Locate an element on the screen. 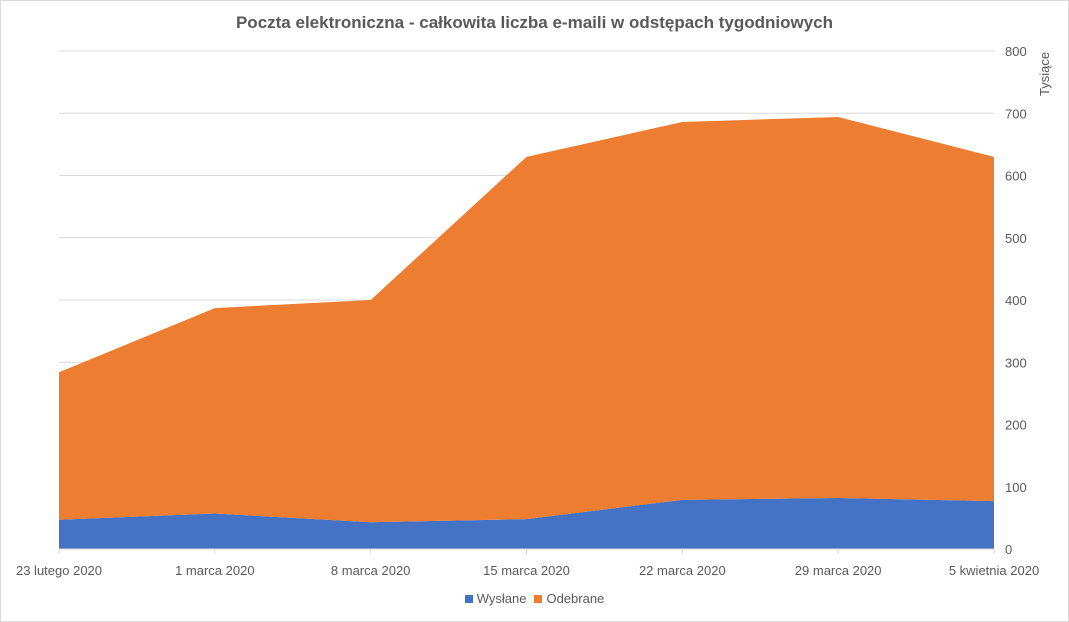 This screenshot has width=1069, height=622. legend-item: Odebrane is located at coordinates (569, 598).